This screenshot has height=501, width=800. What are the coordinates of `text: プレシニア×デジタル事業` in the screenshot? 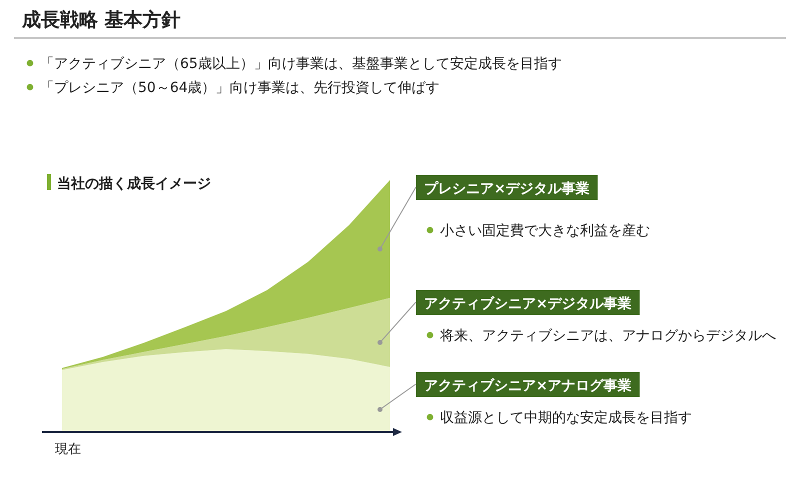 It's located at (507, 188).